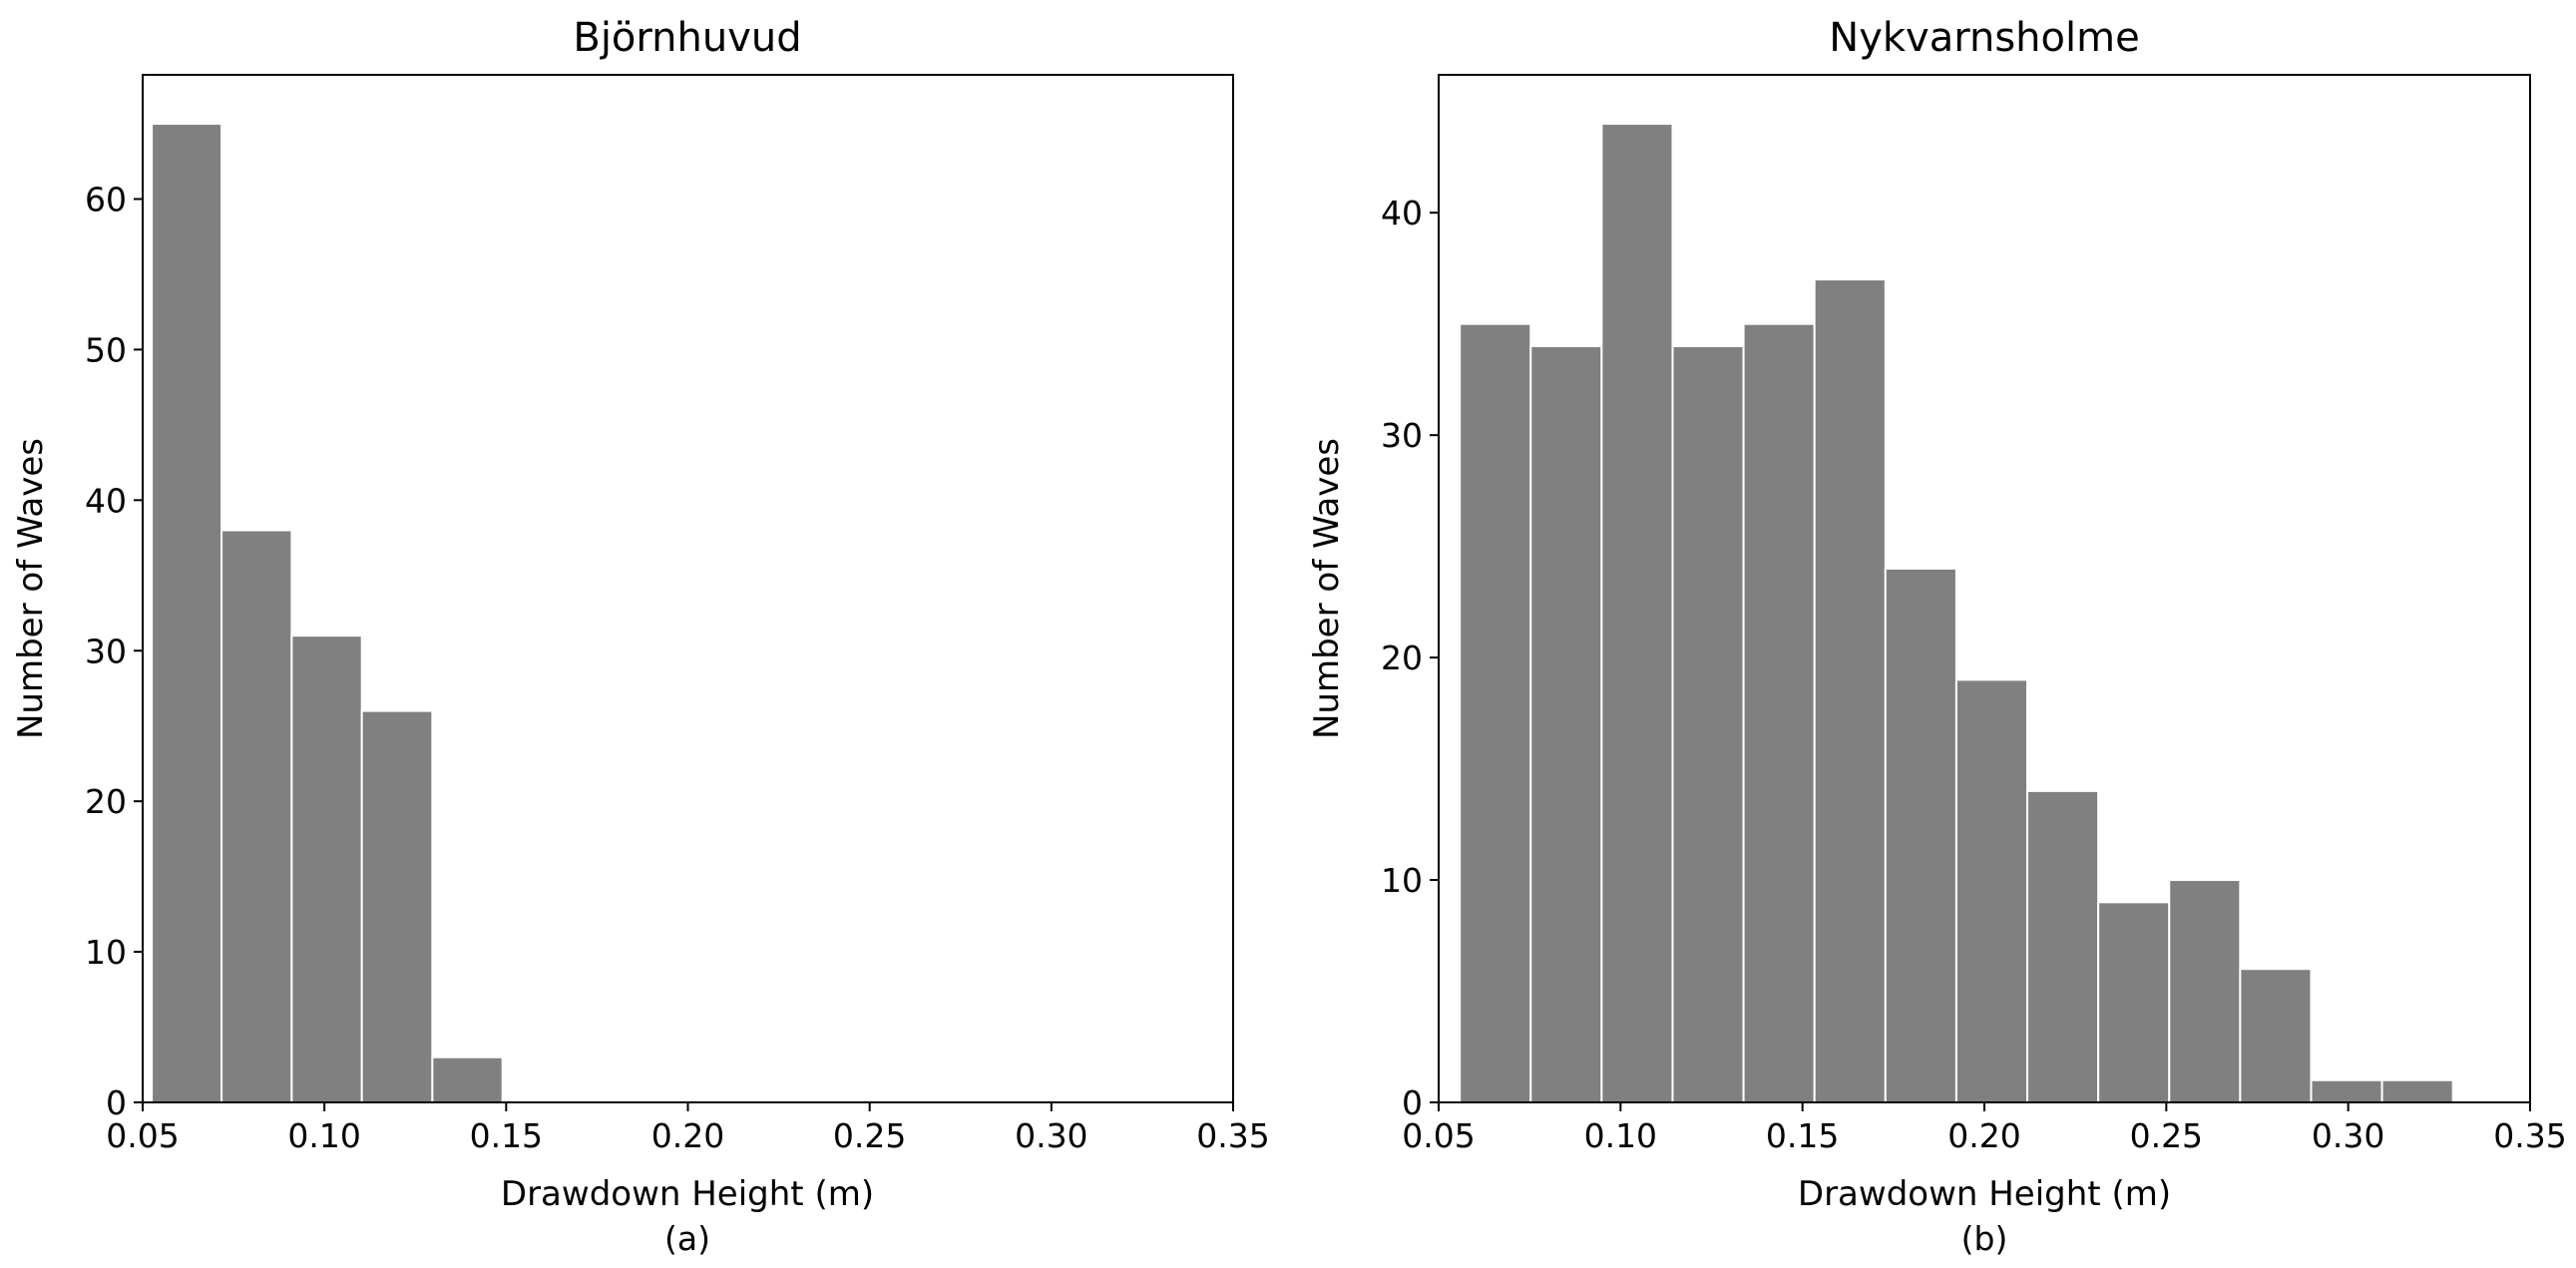 This screenshot has width=2576, height=1268. Describe the element at coordinates (106, 200) in the screenshot. I see `y-tick-label: 60` at that location.